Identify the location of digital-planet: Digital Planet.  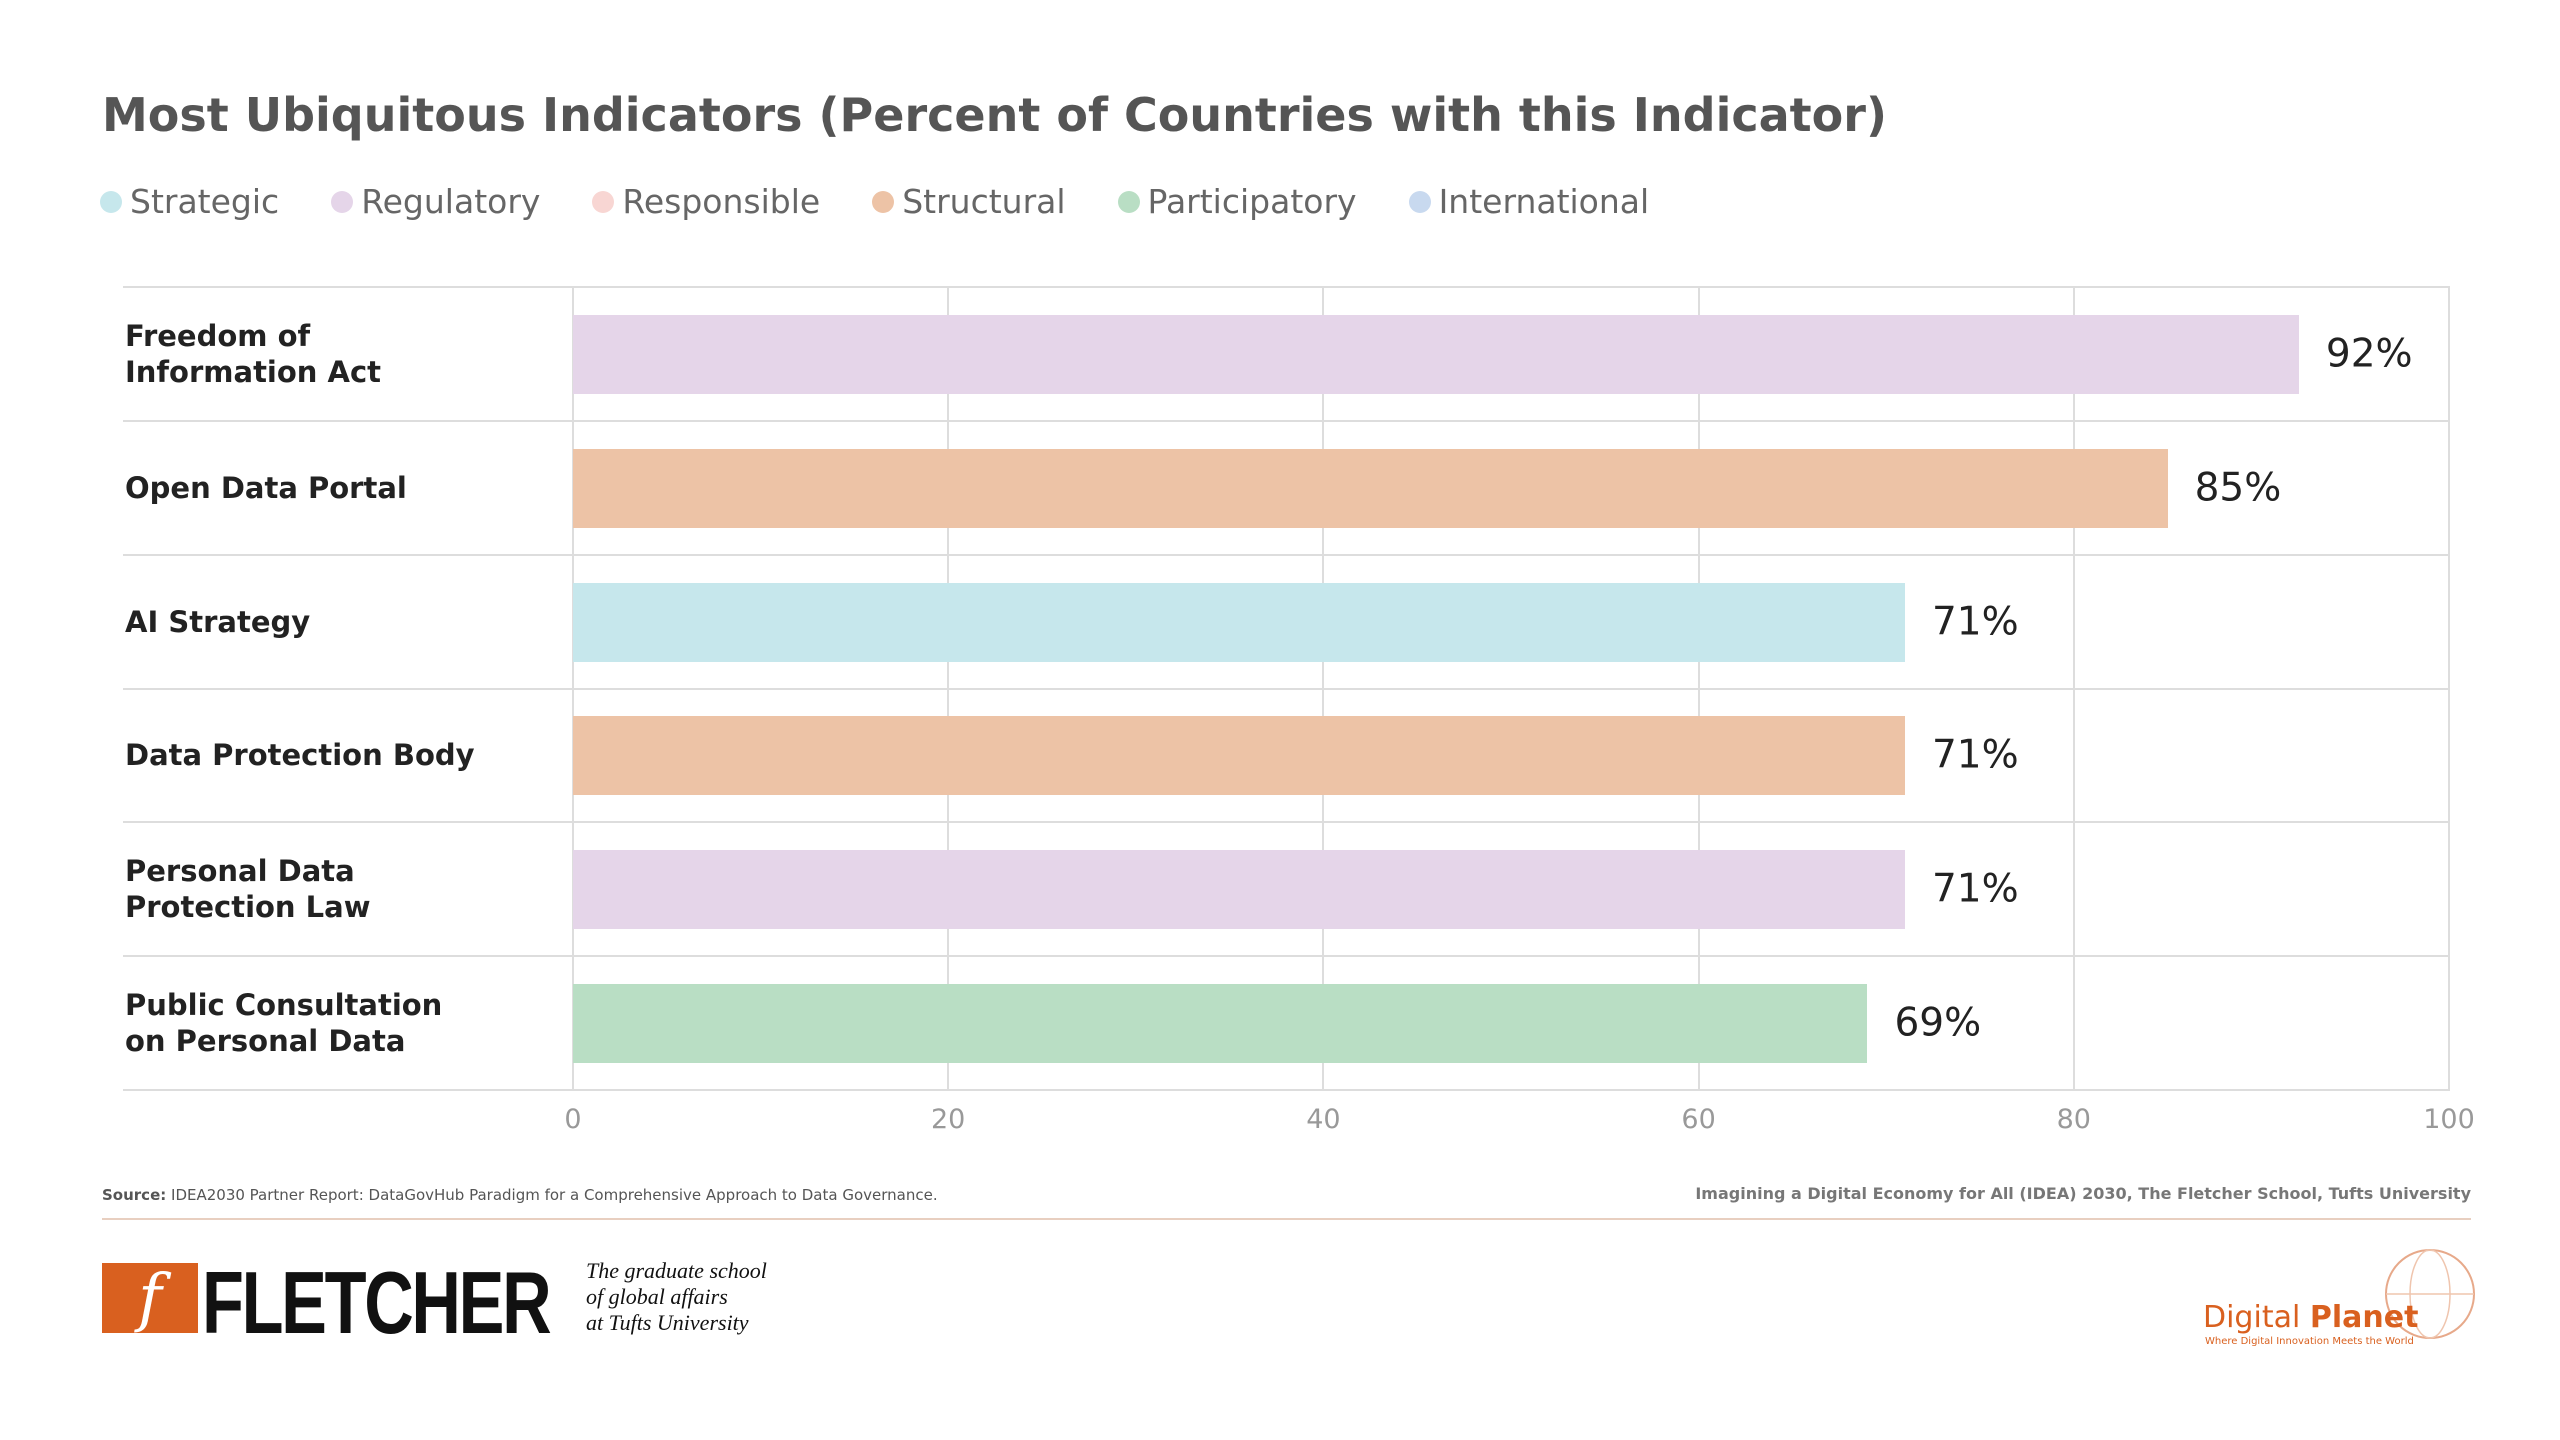
(2310, 1317).